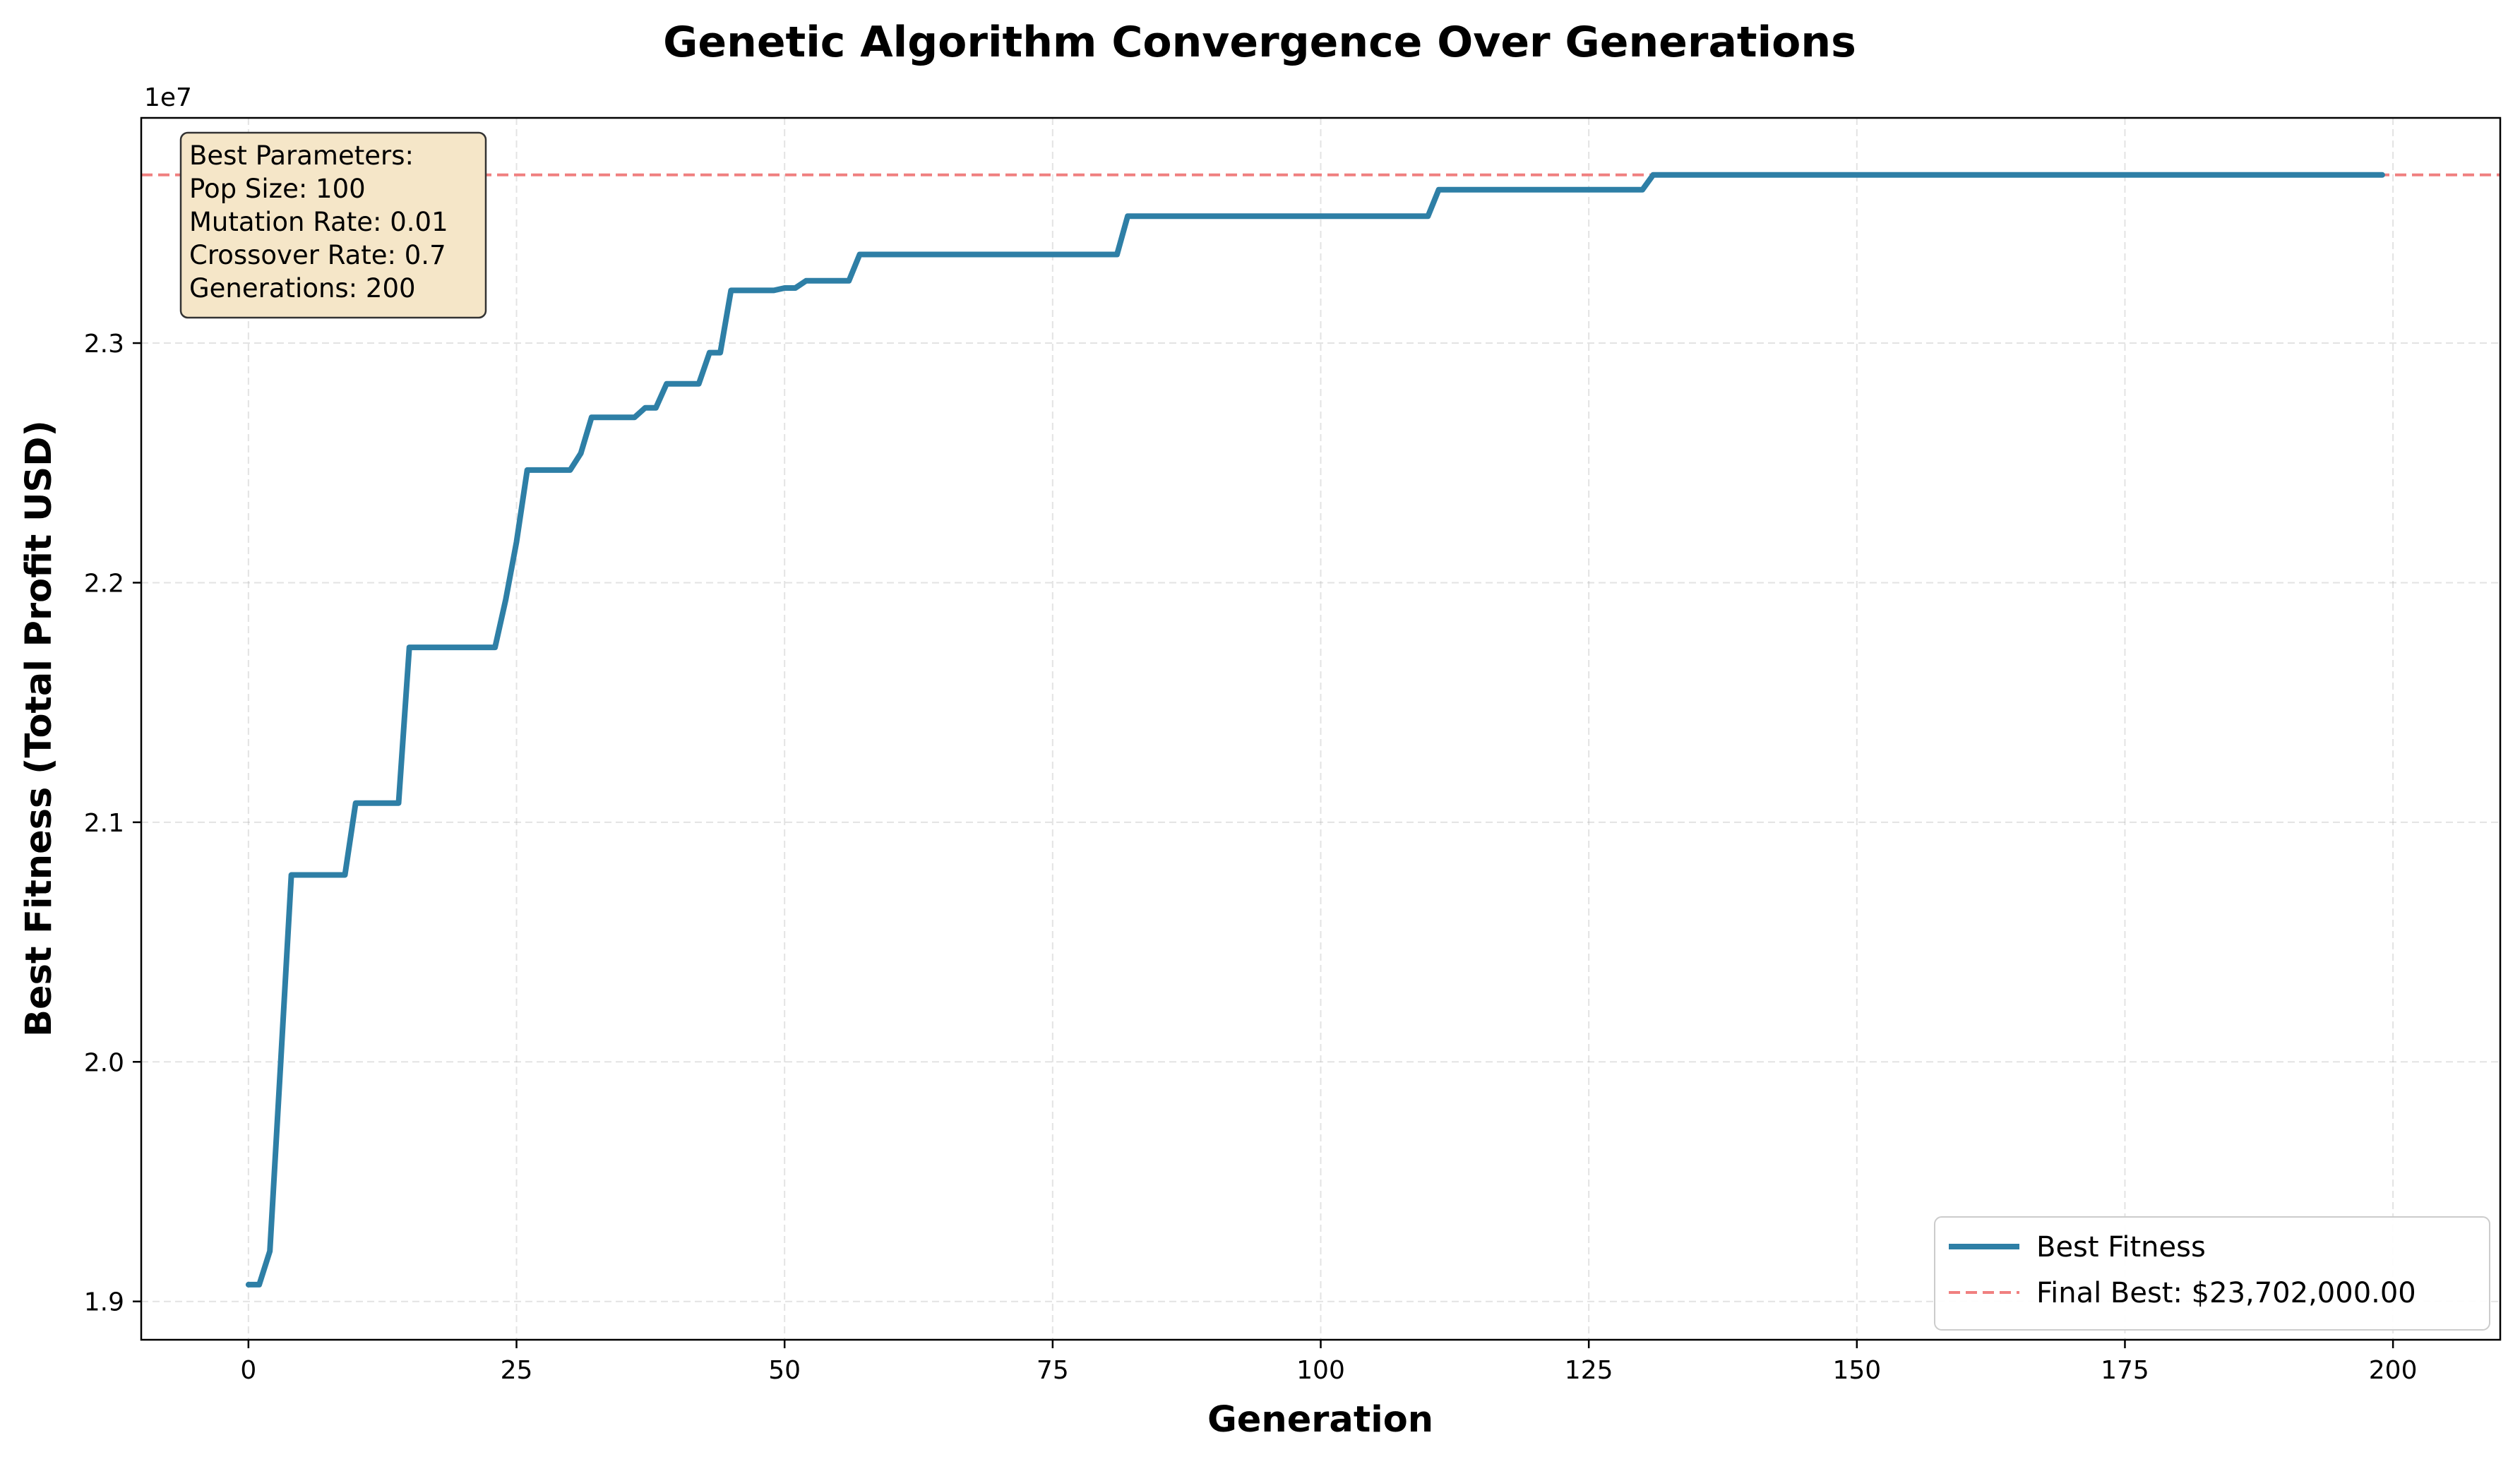 This screenshot has height=1464, width=2520. I want to click on x-tick-label: 75, so click(1053, 1371).